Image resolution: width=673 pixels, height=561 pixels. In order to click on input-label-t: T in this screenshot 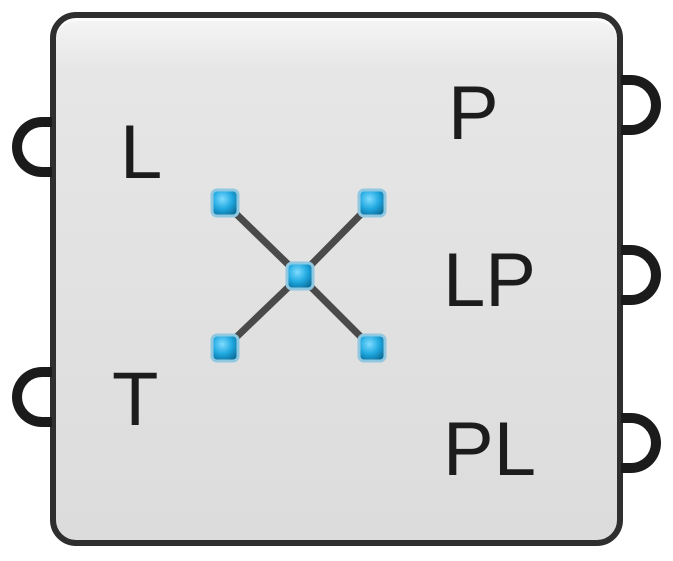, I will do `click(135, 399)`.